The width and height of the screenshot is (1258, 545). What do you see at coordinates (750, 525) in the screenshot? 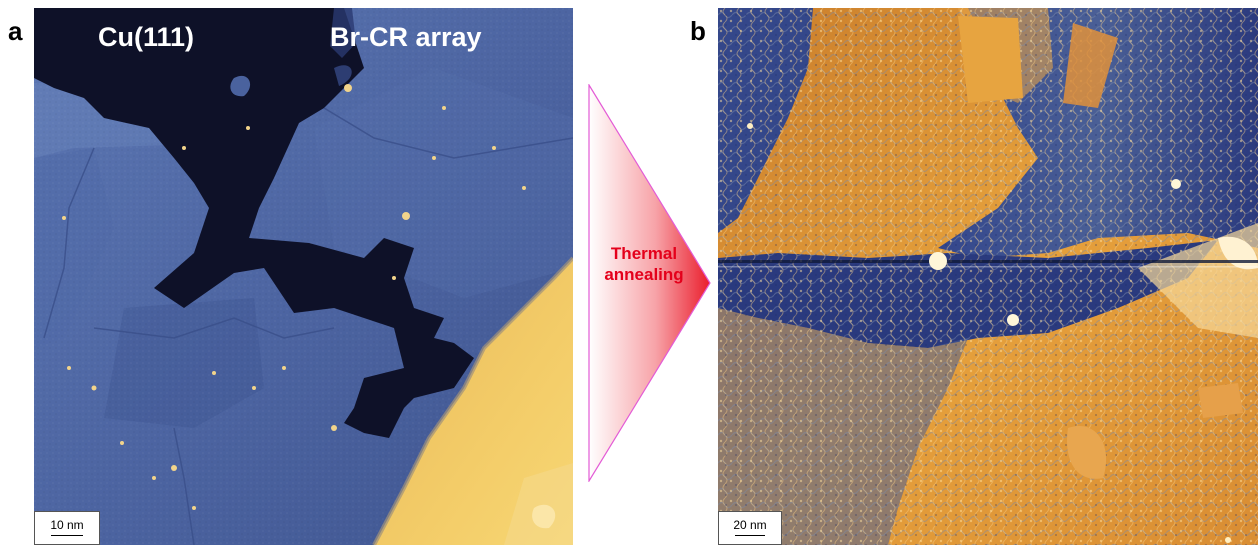
I see `scalebar-b-text: 20 nm` at bounding box center [750, 525].